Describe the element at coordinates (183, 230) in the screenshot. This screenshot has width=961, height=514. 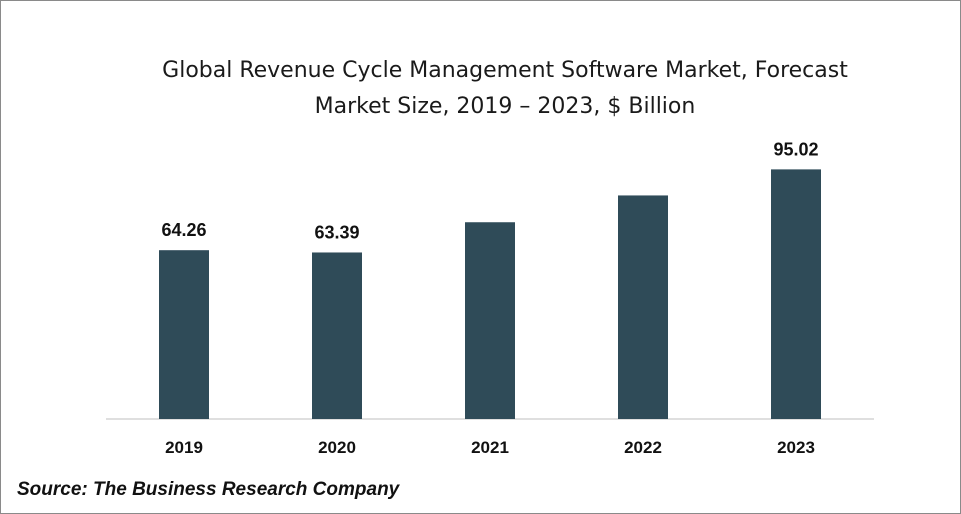
I see `data-label-2019: 64.26` at that location.